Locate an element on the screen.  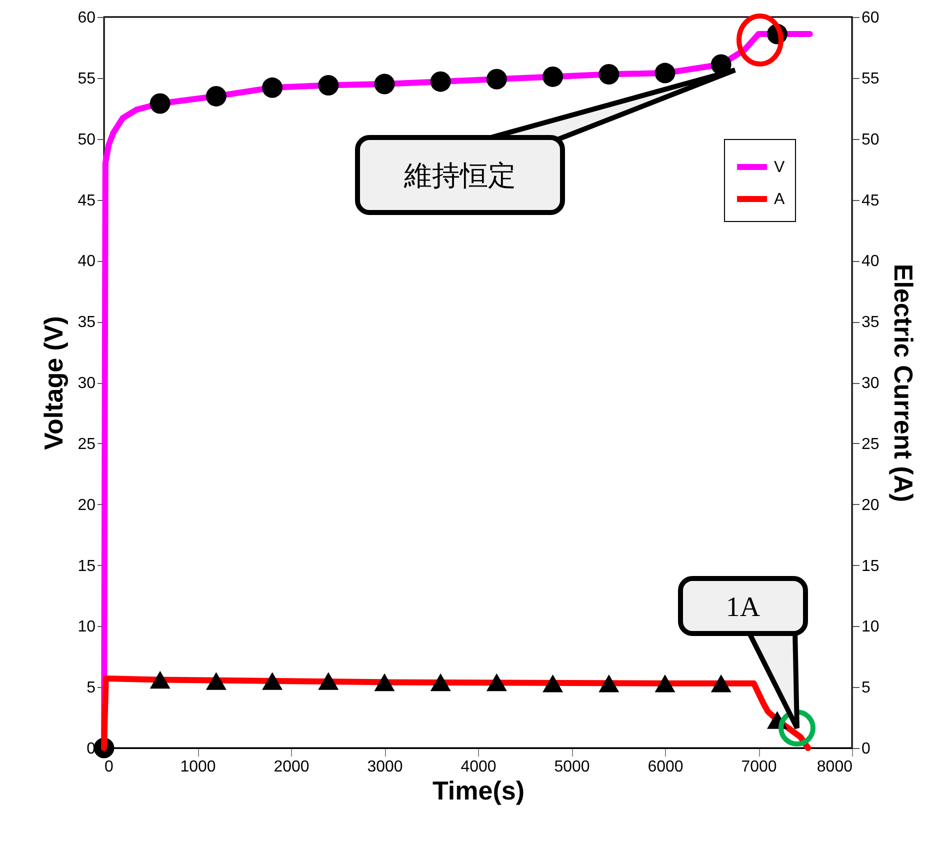
legend-label: A is located at coordinates (779, 199).